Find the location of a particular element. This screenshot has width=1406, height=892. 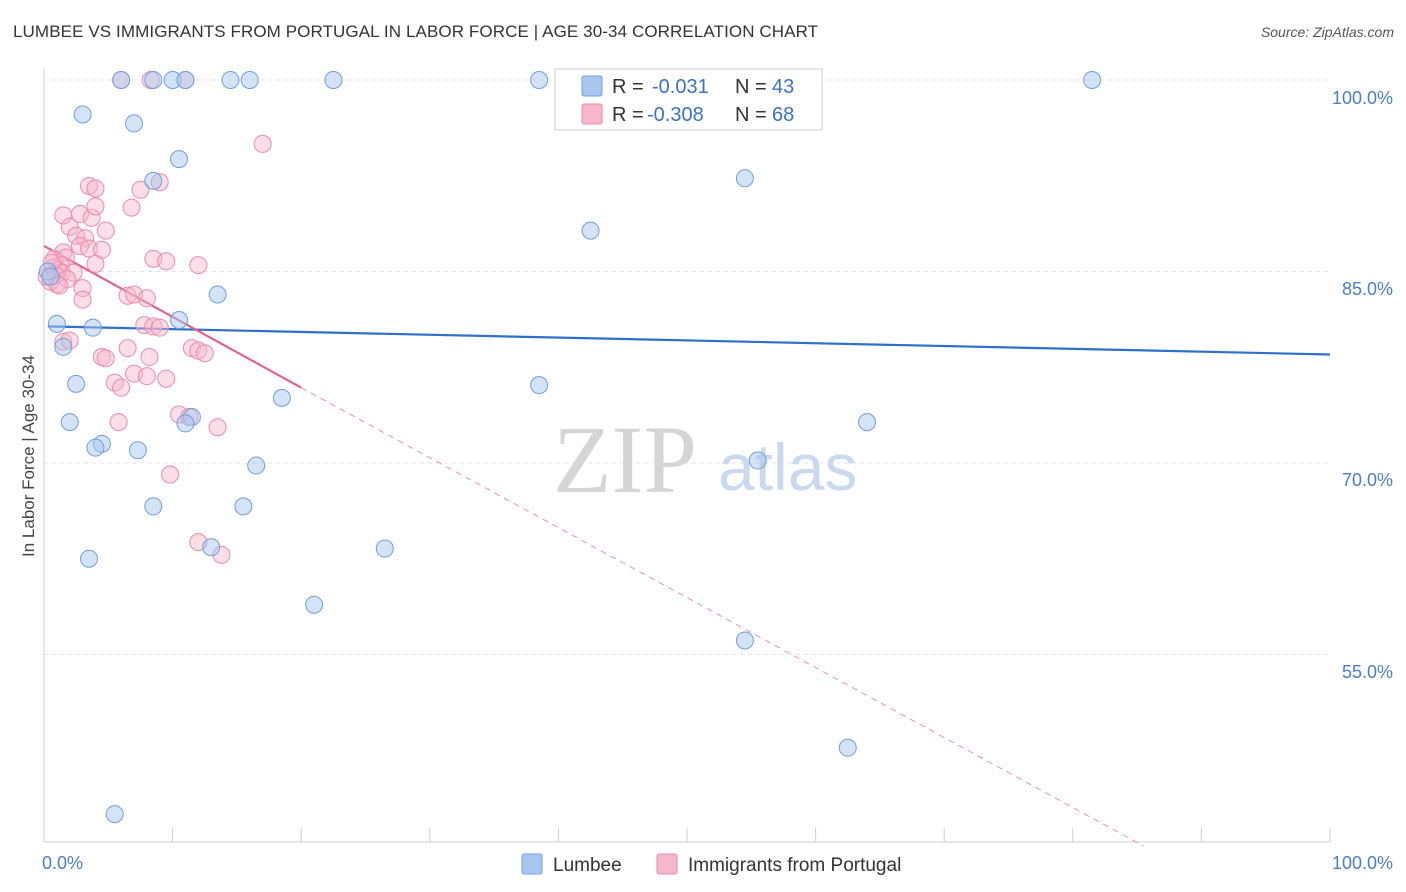

trend-line-lumbee is located at coordinates (689, 340).